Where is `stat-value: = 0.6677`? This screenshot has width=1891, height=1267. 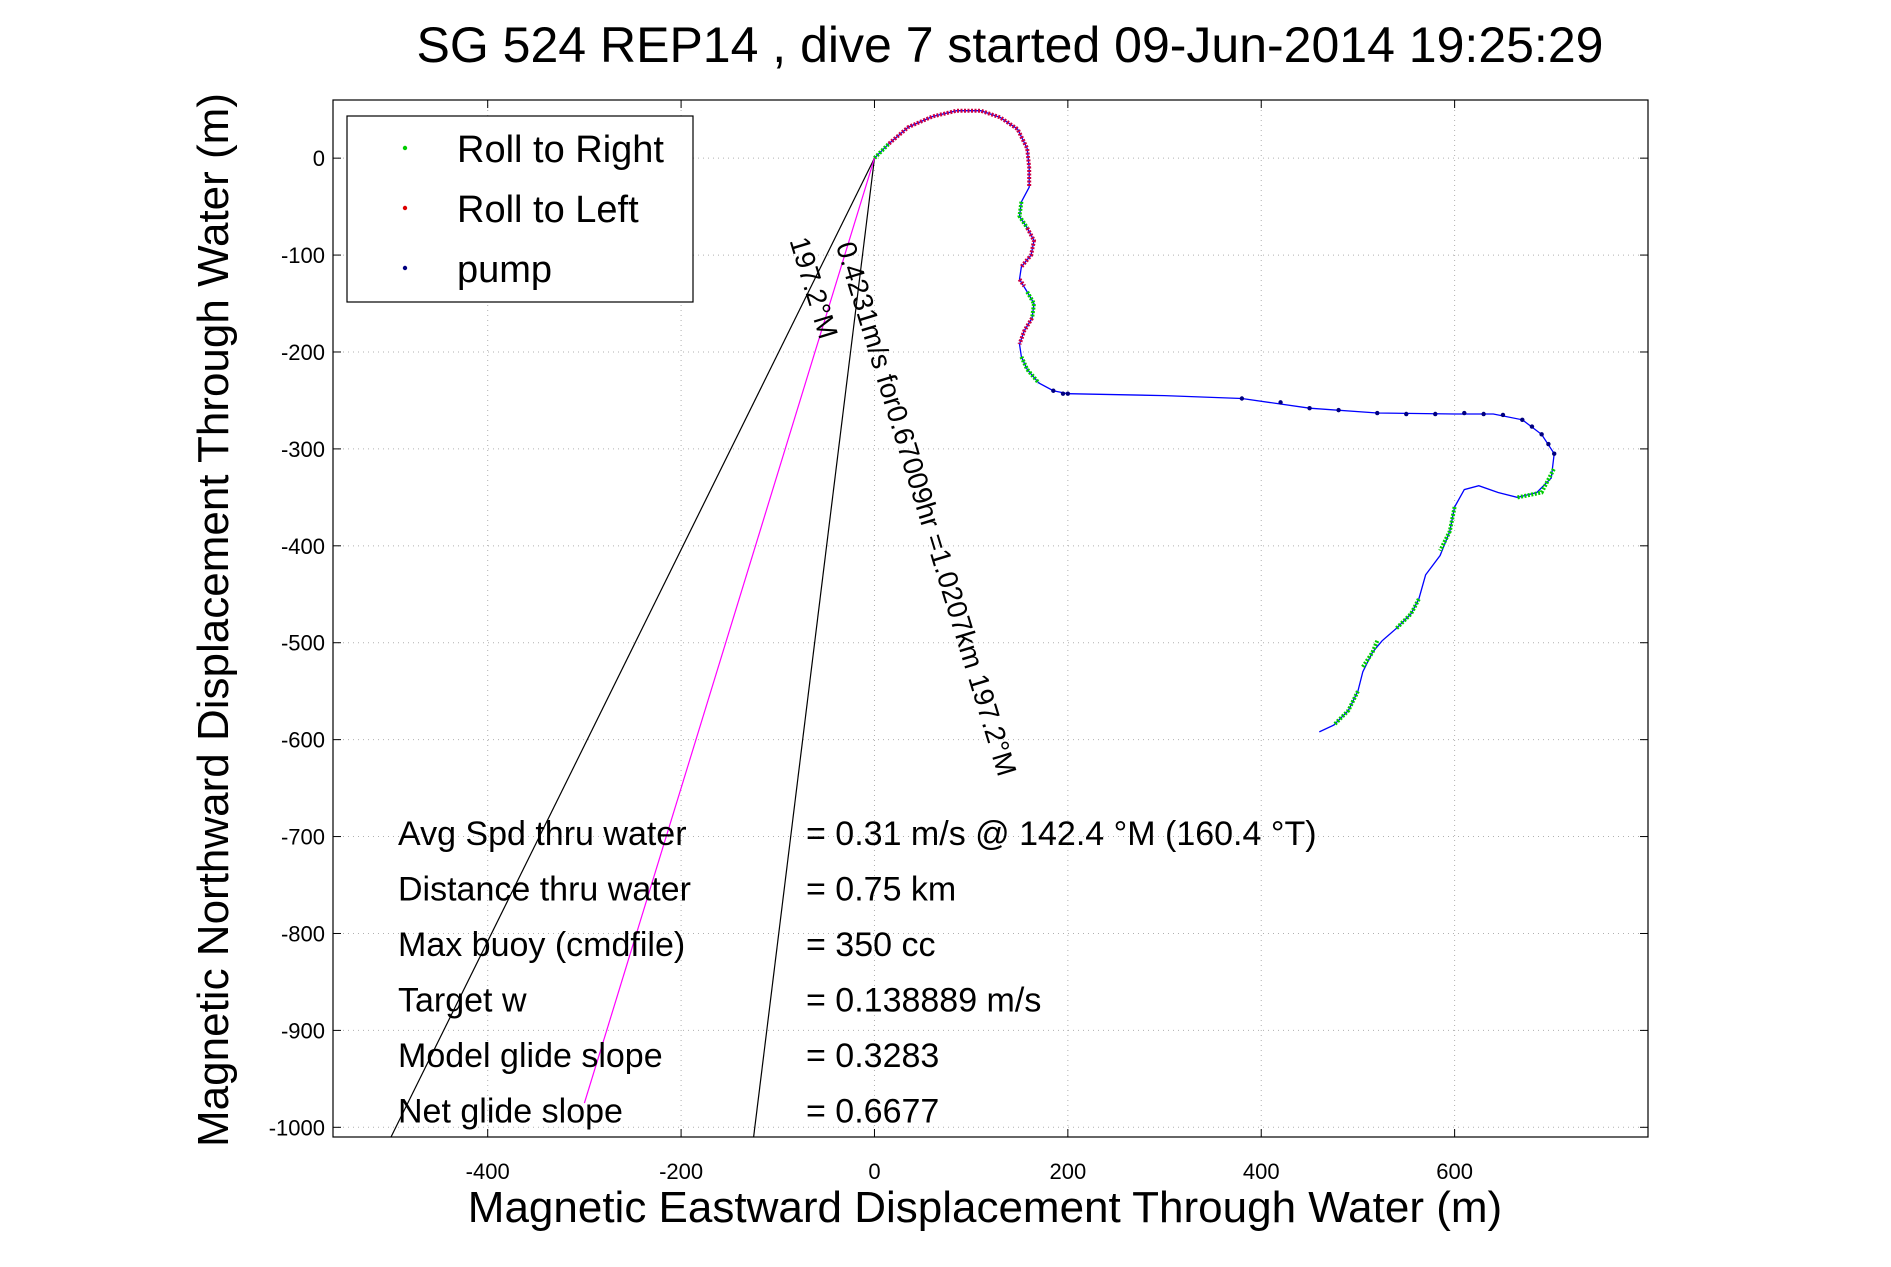
stat-value: = 0.6677 is located at coordinates (872, 1112).